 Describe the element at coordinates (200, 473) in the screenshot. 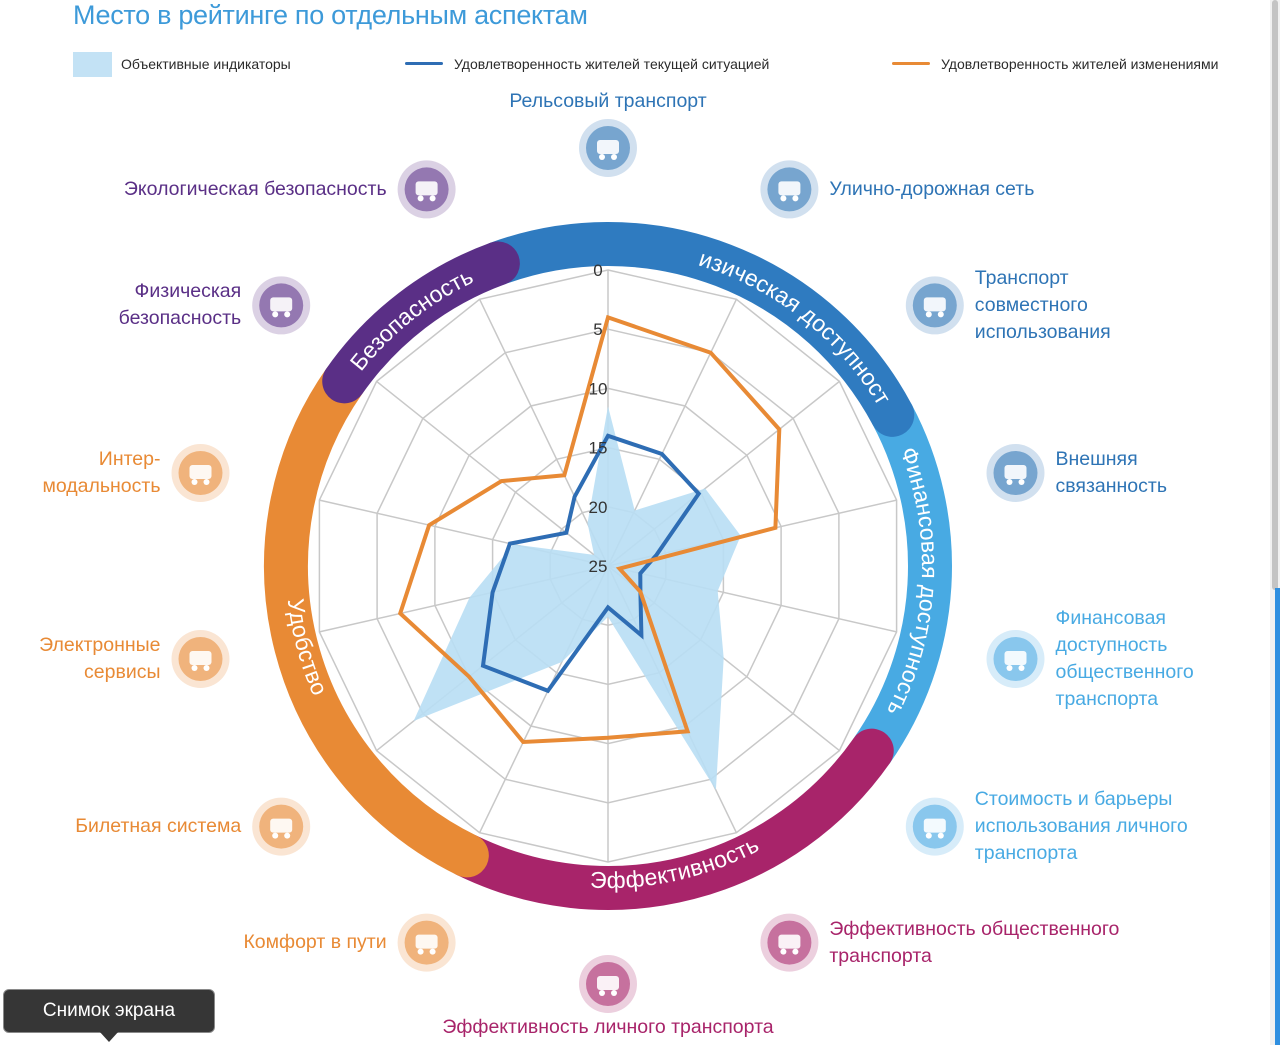

I see `bus-icon` at that location.